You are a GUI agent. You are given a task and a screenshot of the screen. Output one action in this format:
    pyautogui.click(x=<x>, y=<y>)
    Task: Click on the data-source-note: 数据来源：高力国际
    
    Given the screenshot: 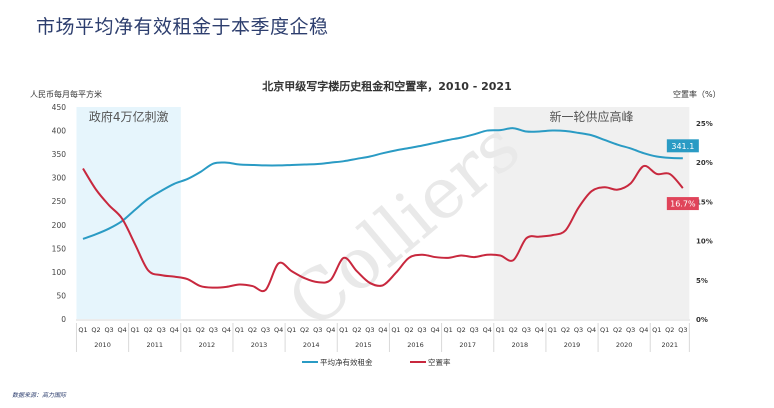 What is the action you would take?
    pyautogui.click(x=39, y=395)
    